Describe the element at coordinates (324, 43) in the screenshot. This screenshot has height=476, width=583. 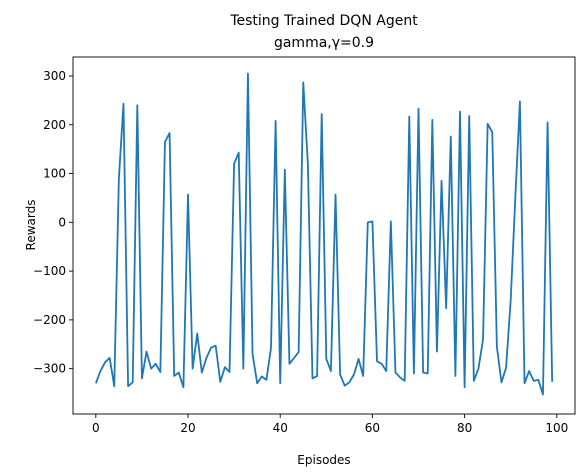
I see `chart-subtitle: gamma,γ=0.9` at that location.